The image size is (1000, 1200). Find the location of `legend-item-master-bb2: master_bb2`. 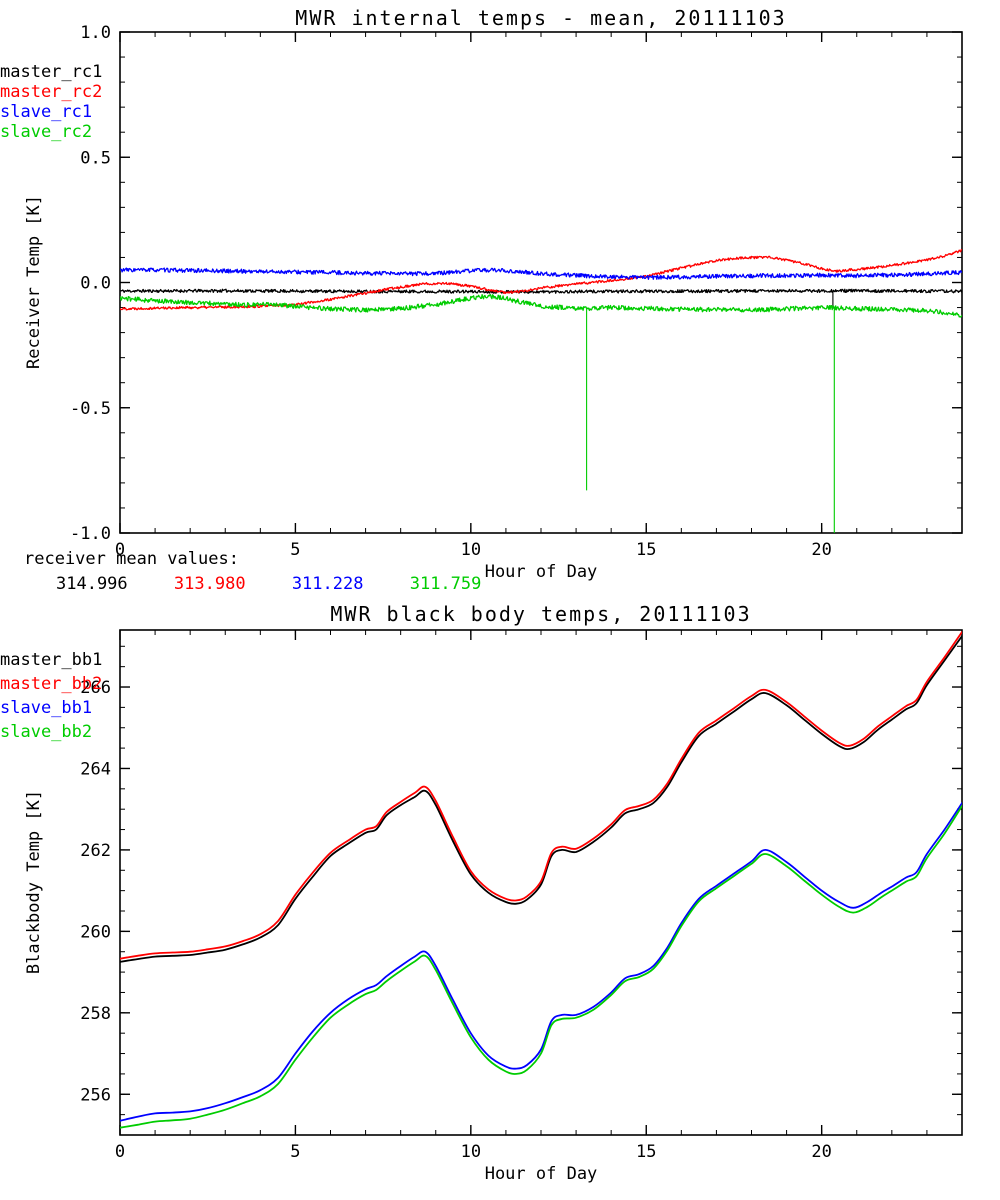

legend-item-master-bb2: master_bb2 is located at coordinates (51, 684).